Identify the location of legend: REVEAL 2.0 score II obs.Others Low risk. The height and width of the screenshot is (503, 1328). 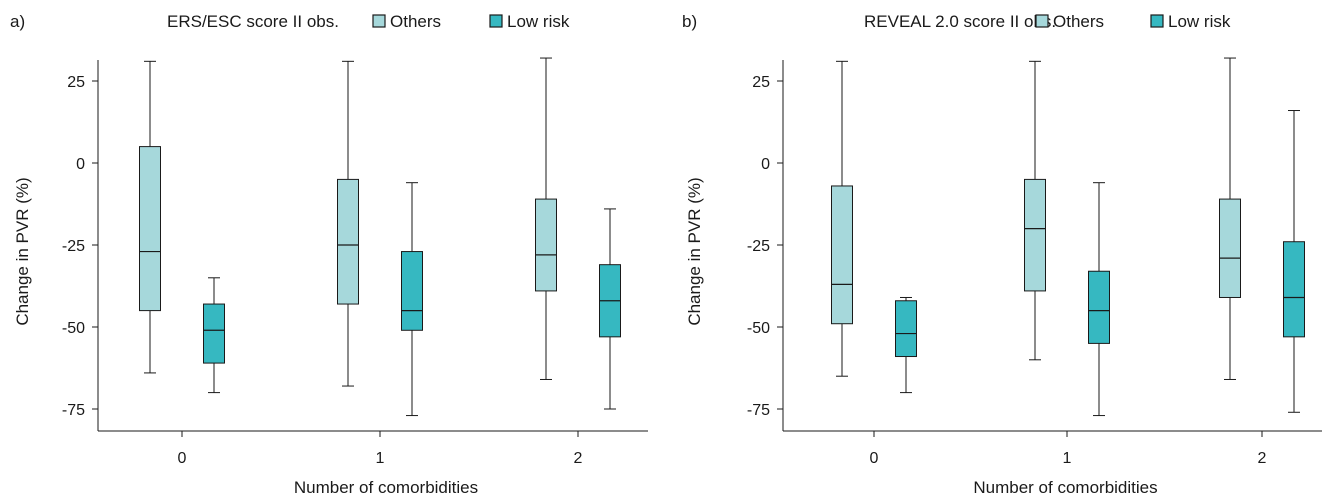
(1047, 21).